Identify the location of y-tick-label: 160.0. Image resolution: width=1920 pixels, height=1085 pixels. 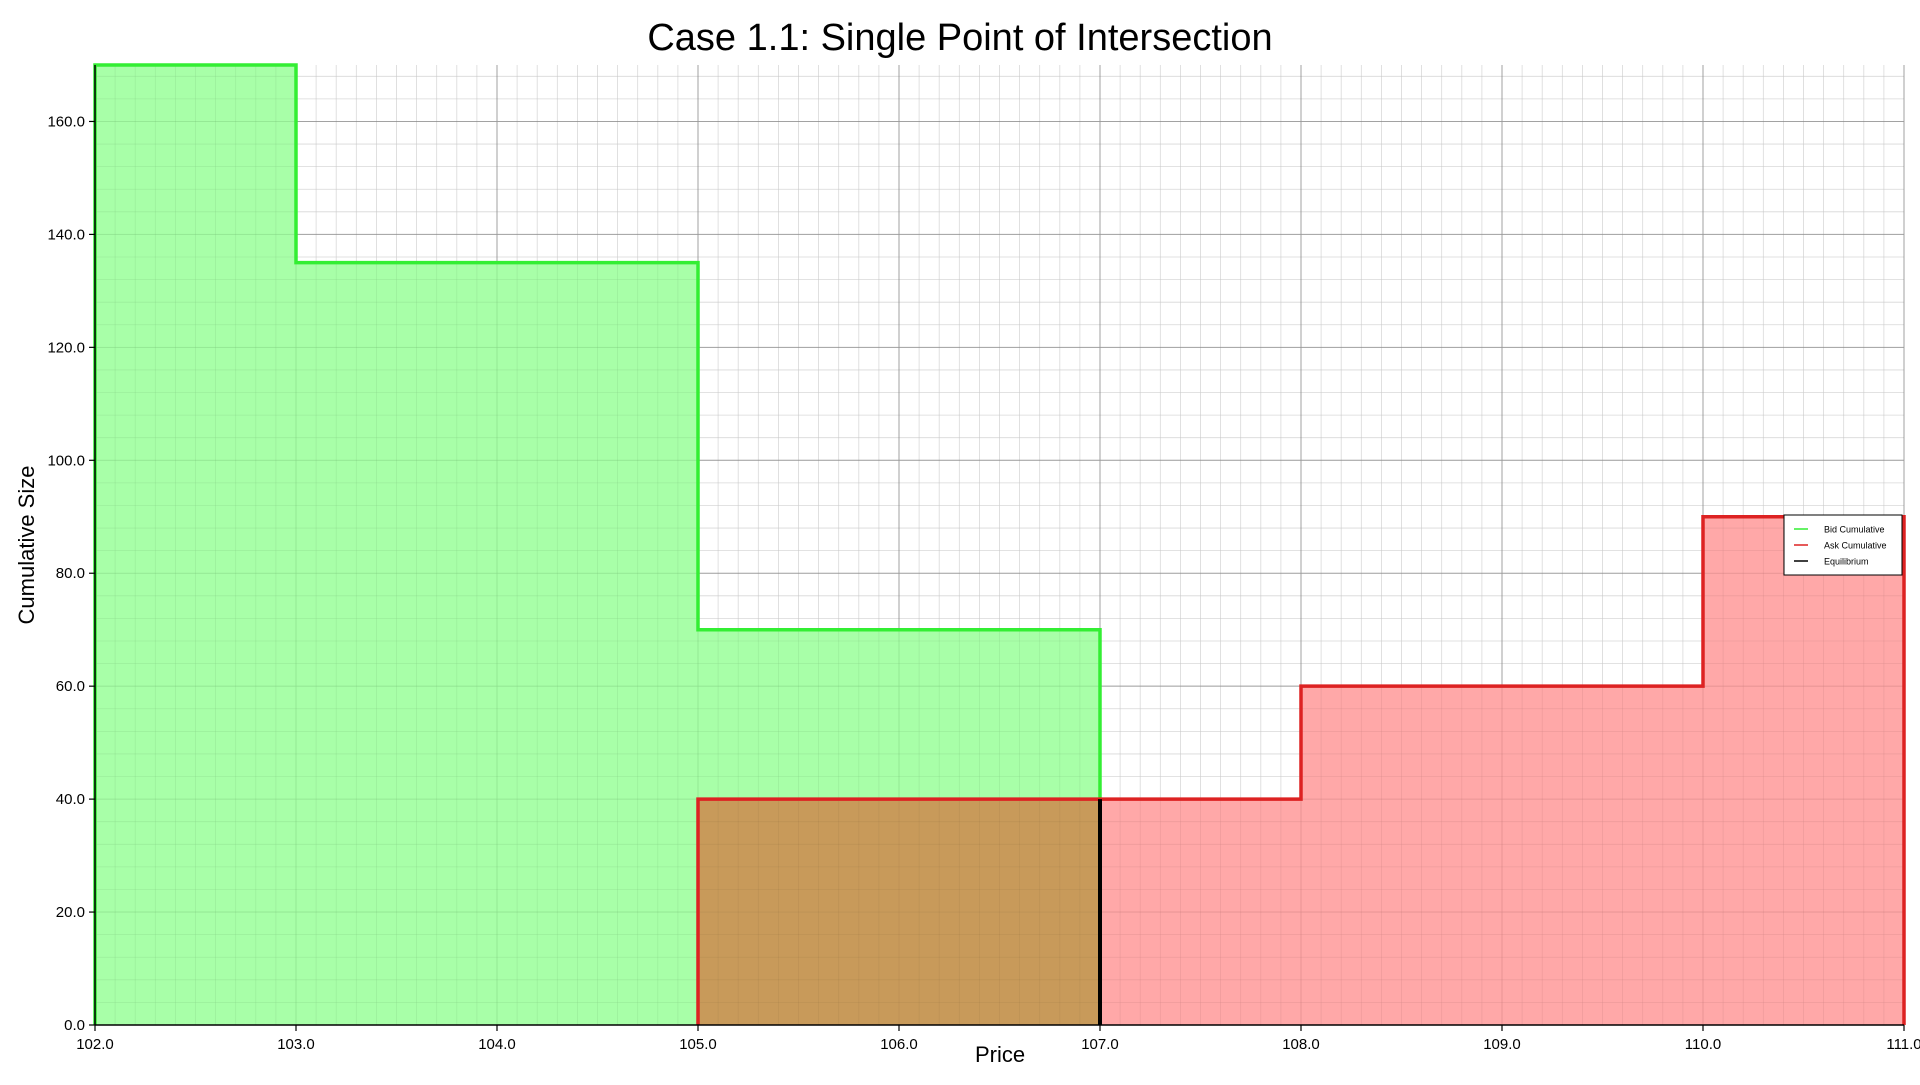
(66, 121).